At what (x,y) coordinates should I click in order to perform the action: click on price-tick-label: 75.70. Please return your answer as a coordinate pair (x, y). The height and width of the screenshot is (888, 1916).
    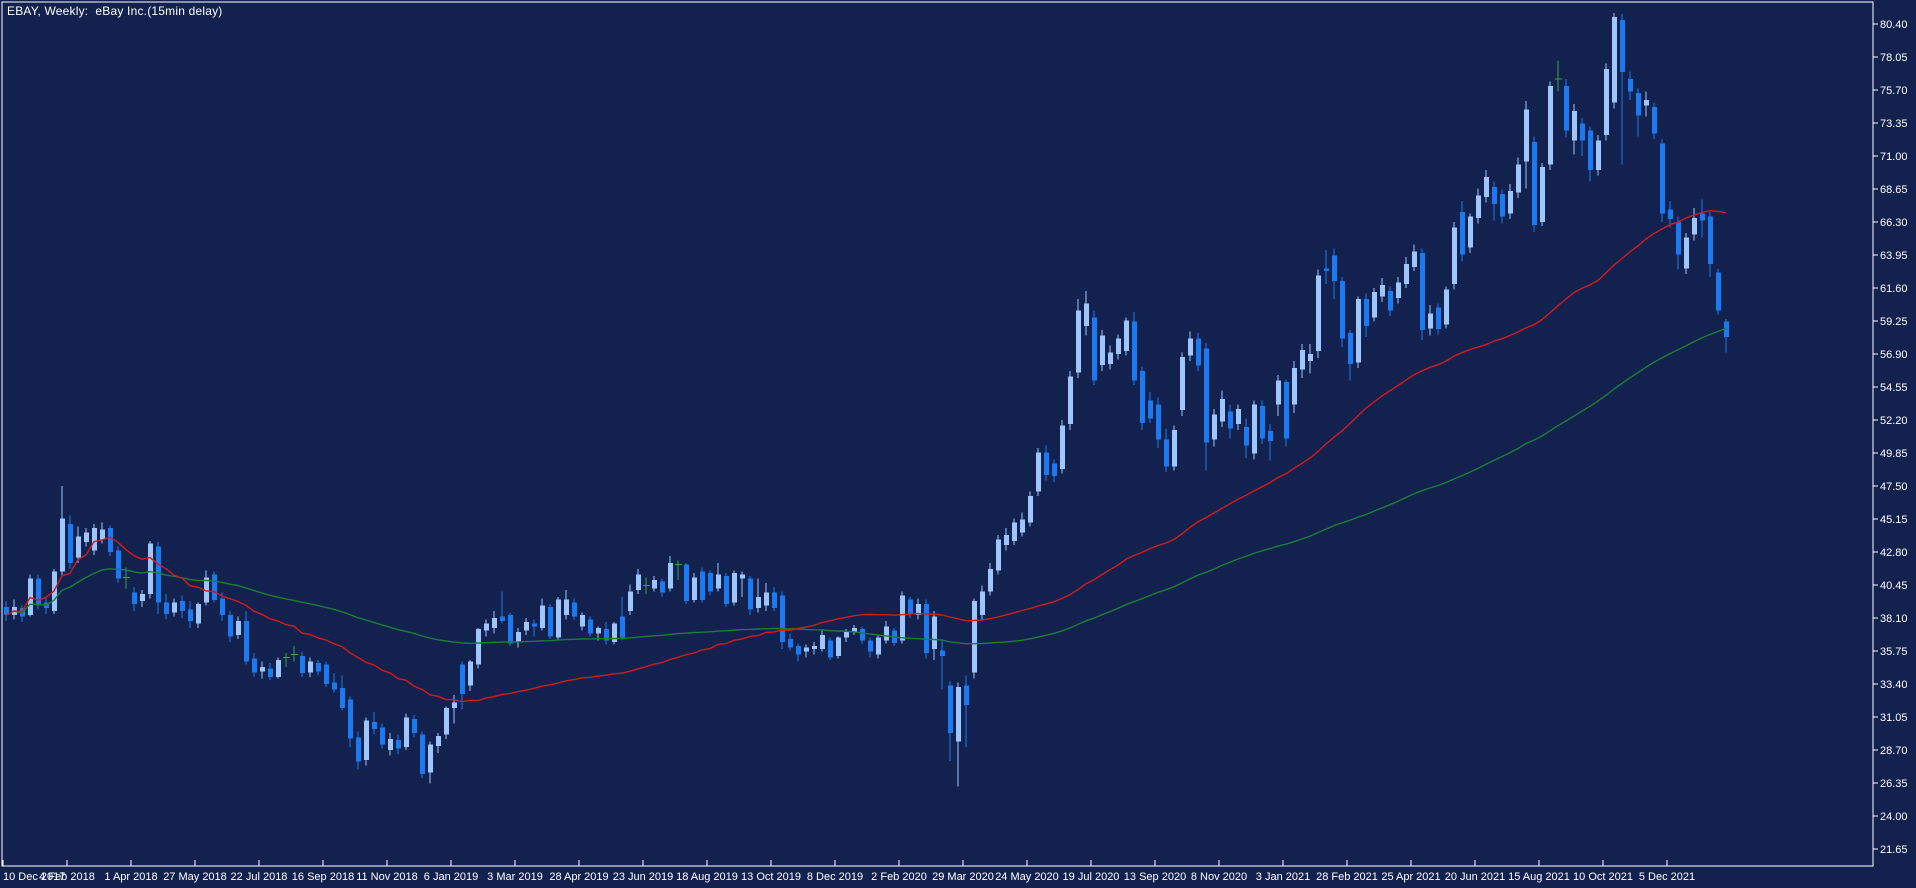
    Looking at the image, I should click on (1894, 91).